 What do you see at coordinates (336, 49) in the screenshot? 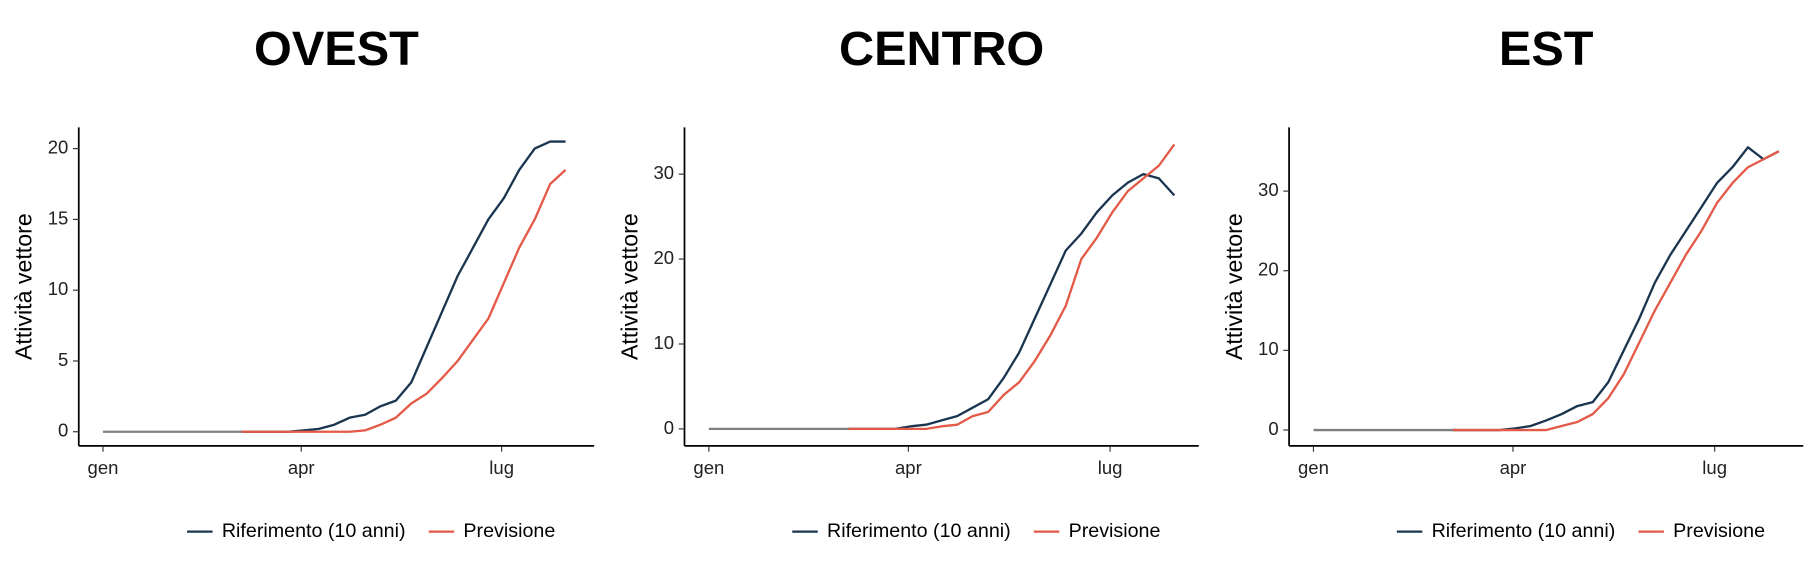
I see `panel-title: OVEST` at bounding box center [336, 49].